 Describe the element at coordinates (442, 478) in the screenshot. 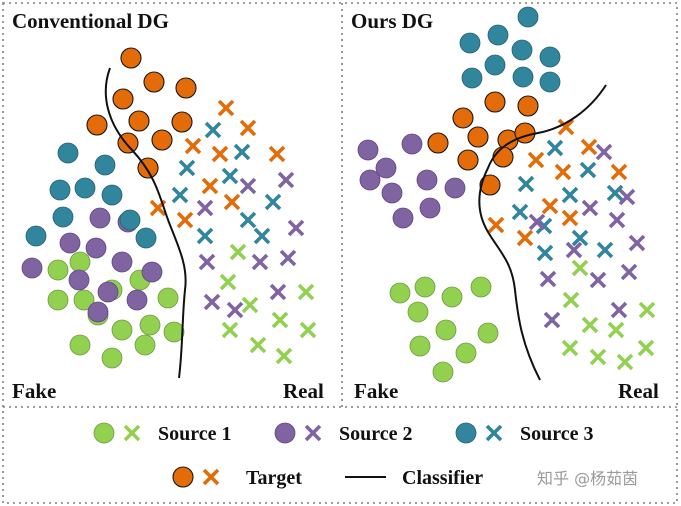

I see `legend-label: Classifier` at that location.